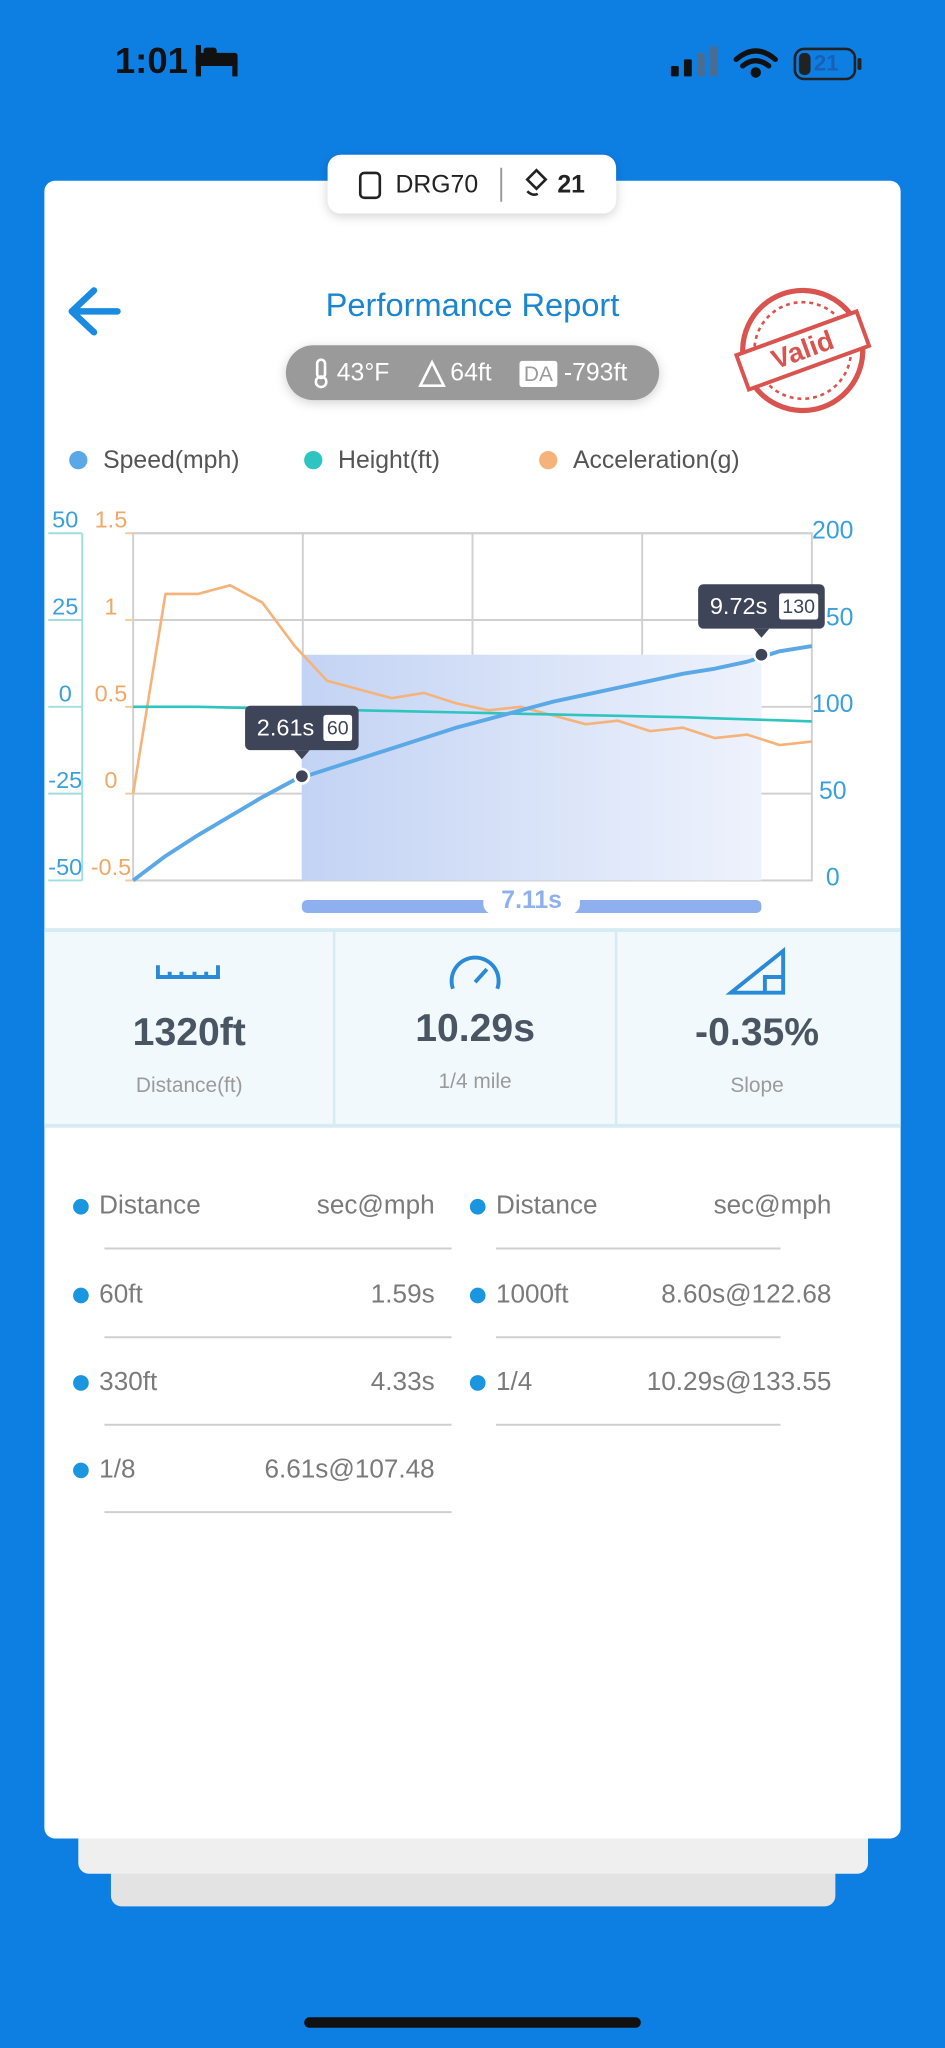 The width and height of the screenshot is (945, 2048). Describe the element at coordinates (475, 972) in the screenshot. I see `gauge-icon` at that location.